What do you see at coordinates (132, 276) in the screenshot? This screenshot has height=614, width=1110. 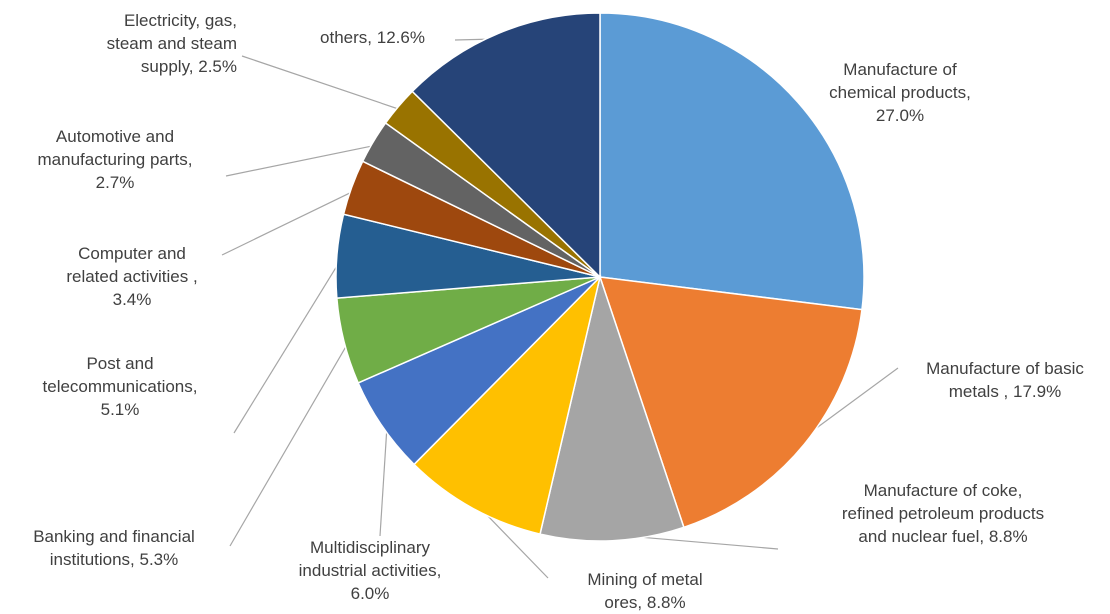 I see `slice-label-computer: Computer and related activities , 3.4%` at bounding box center [132, 276].